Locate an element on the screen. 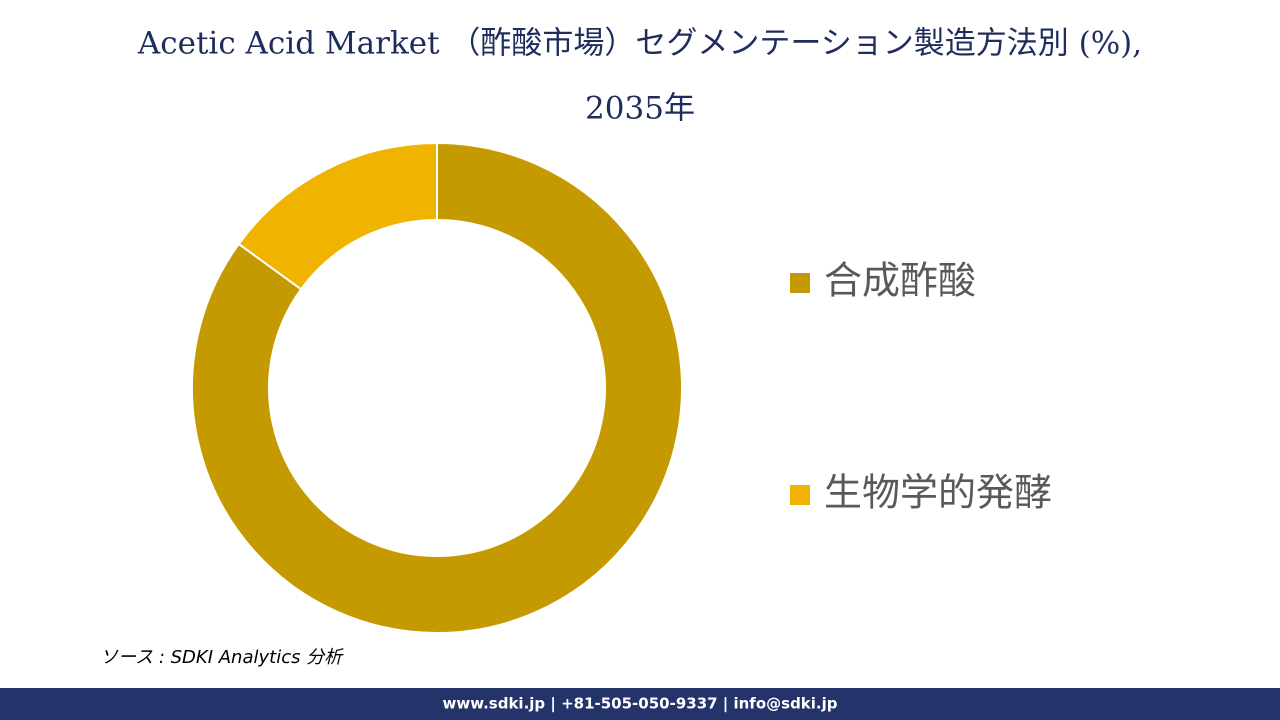 The width and height of the screenshot is (1280, 720). footer-bar is located at coordinates (640, 704).